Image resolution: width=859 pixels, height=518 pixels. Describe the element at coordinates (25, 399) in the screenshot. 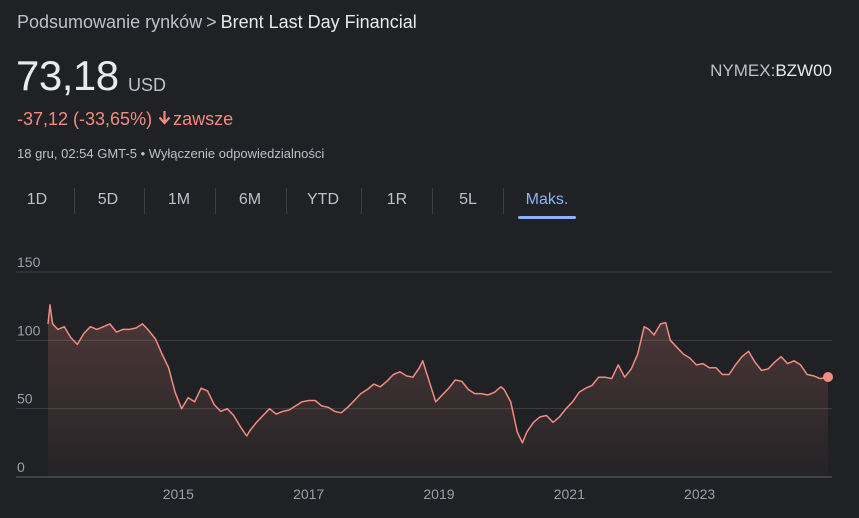

I see `y-tick-label: 50` at that location.